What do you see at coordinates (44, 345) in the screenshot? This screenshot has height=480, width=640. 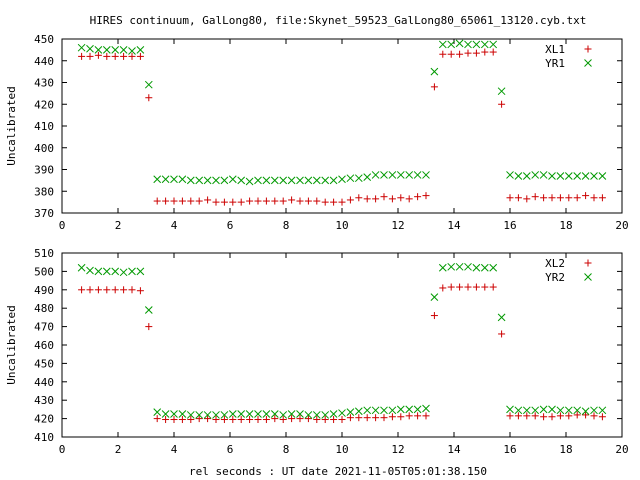 I see `y-tick-label: 460` at bounding box center [44, 345].